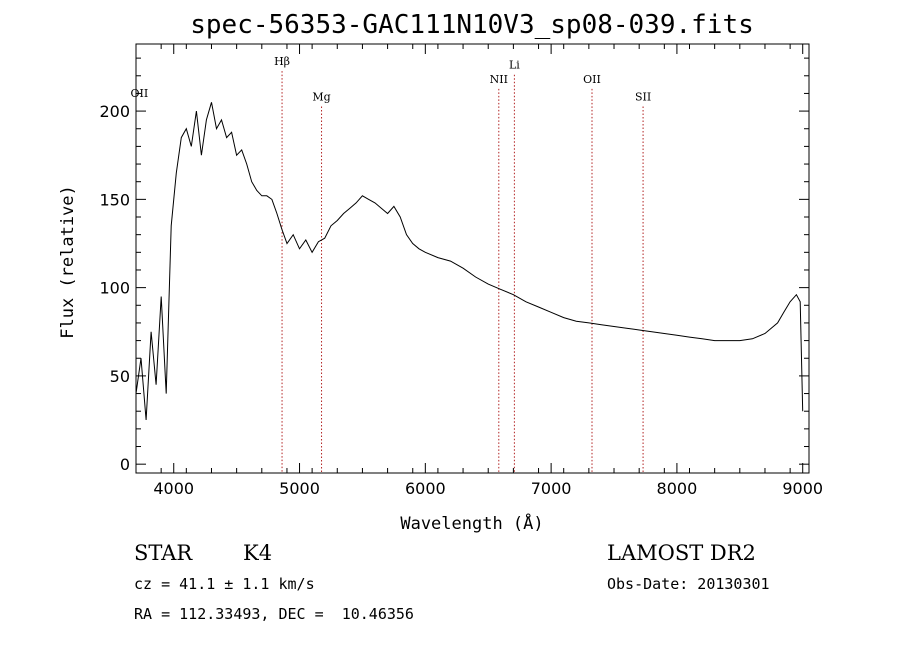 The height and width of the screenshot is (649, 900). I want to click on y-tick-label: 150, so click(114, 199).